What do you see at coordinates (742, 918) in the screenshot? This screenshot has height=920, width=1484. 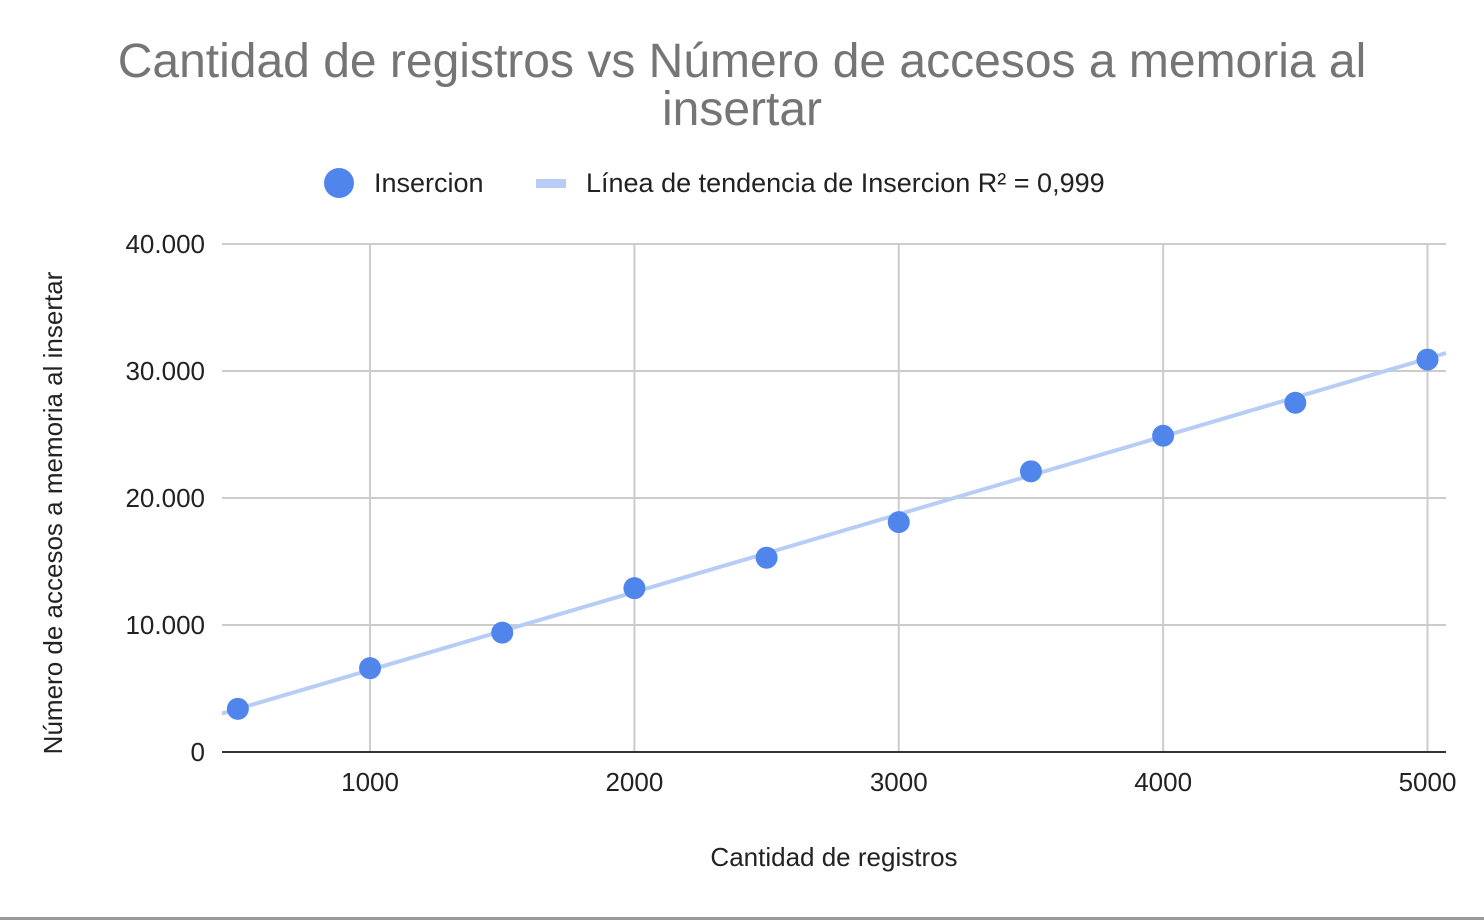 I see `bottom-divider` at bounding box center [742, 918].